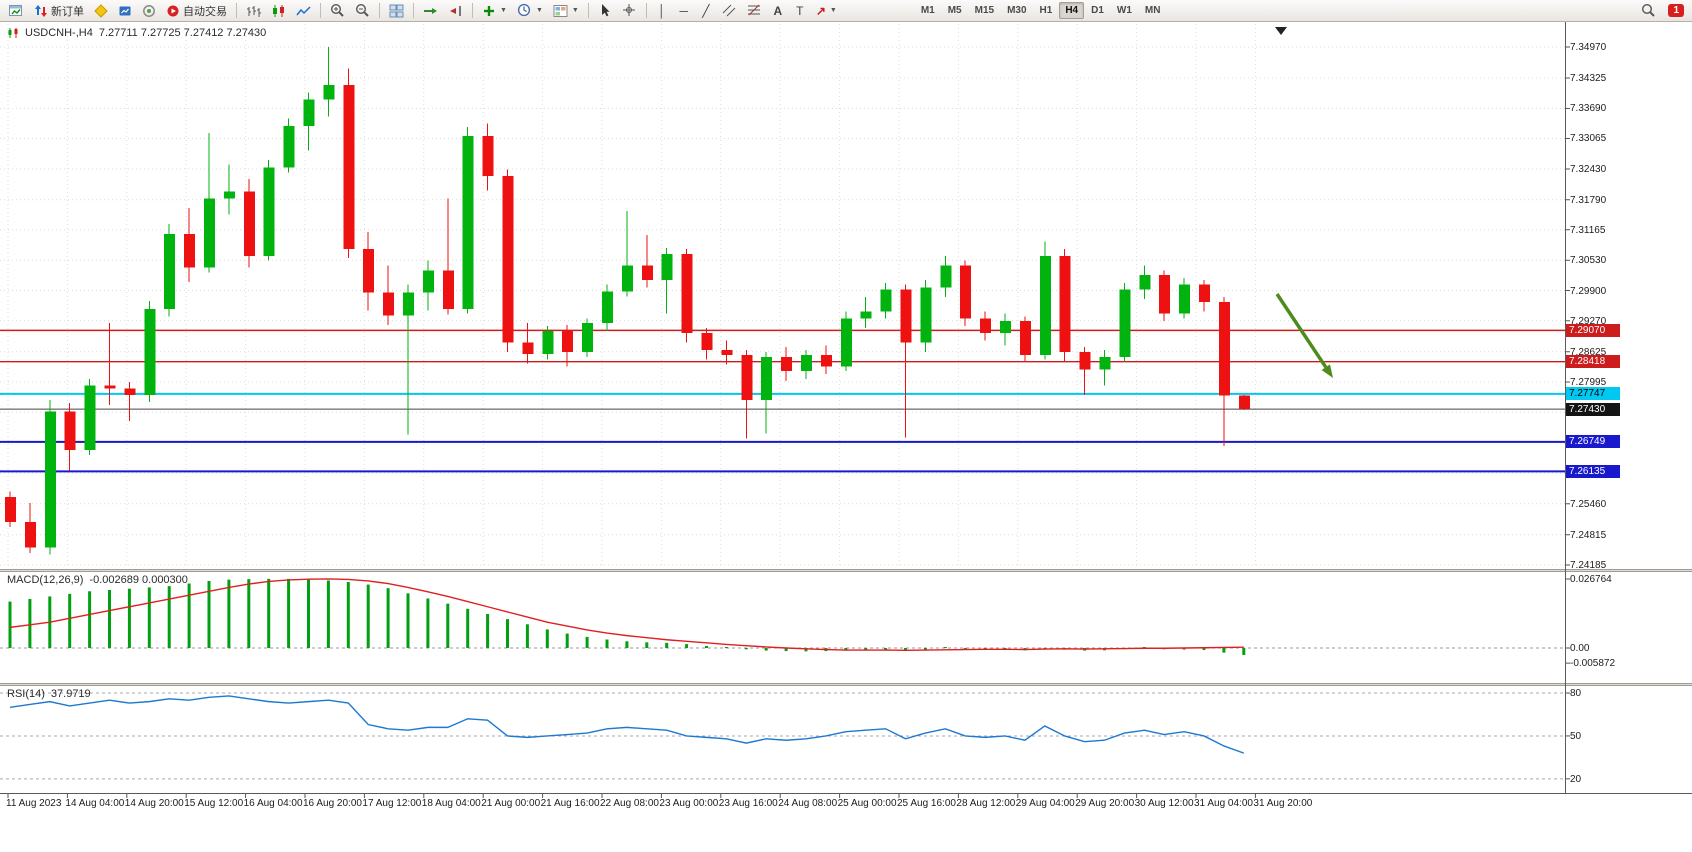  What do you see at coordinates (16, 11) in the screenshot?
I see `new-chart-button` at bounding box center [16, 11].